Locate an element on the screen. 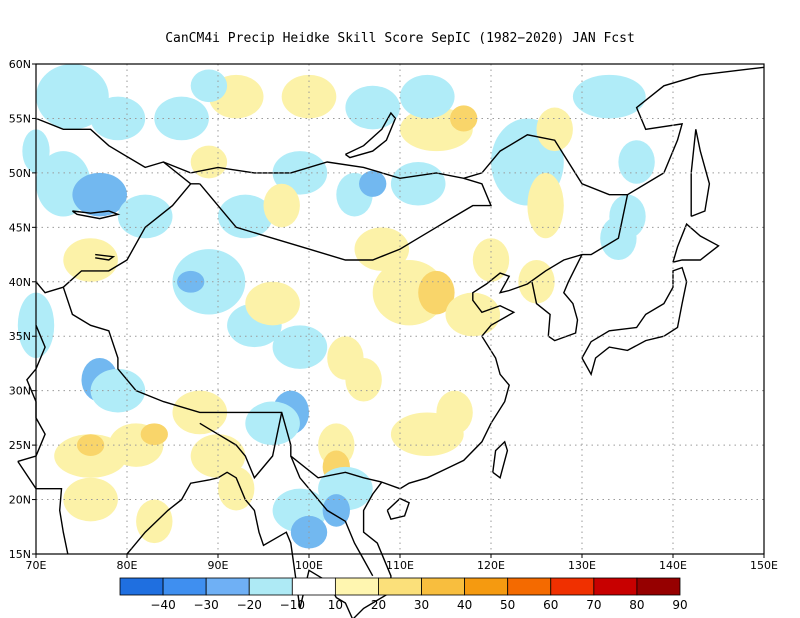 The width and height of the screenshot is (800, 618). colorbar-label: 10 is located at coordinates (335, 605).